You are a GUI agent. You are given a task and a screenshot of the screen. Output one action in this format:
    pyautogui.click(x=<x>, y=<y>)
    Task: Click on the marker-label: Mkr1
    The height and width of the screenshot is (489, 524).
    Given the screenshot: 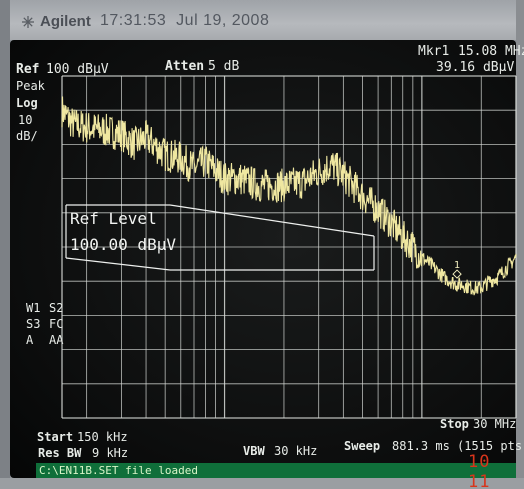 What is the action you would take?
    pyautogui.click(x=434, y=51)
    